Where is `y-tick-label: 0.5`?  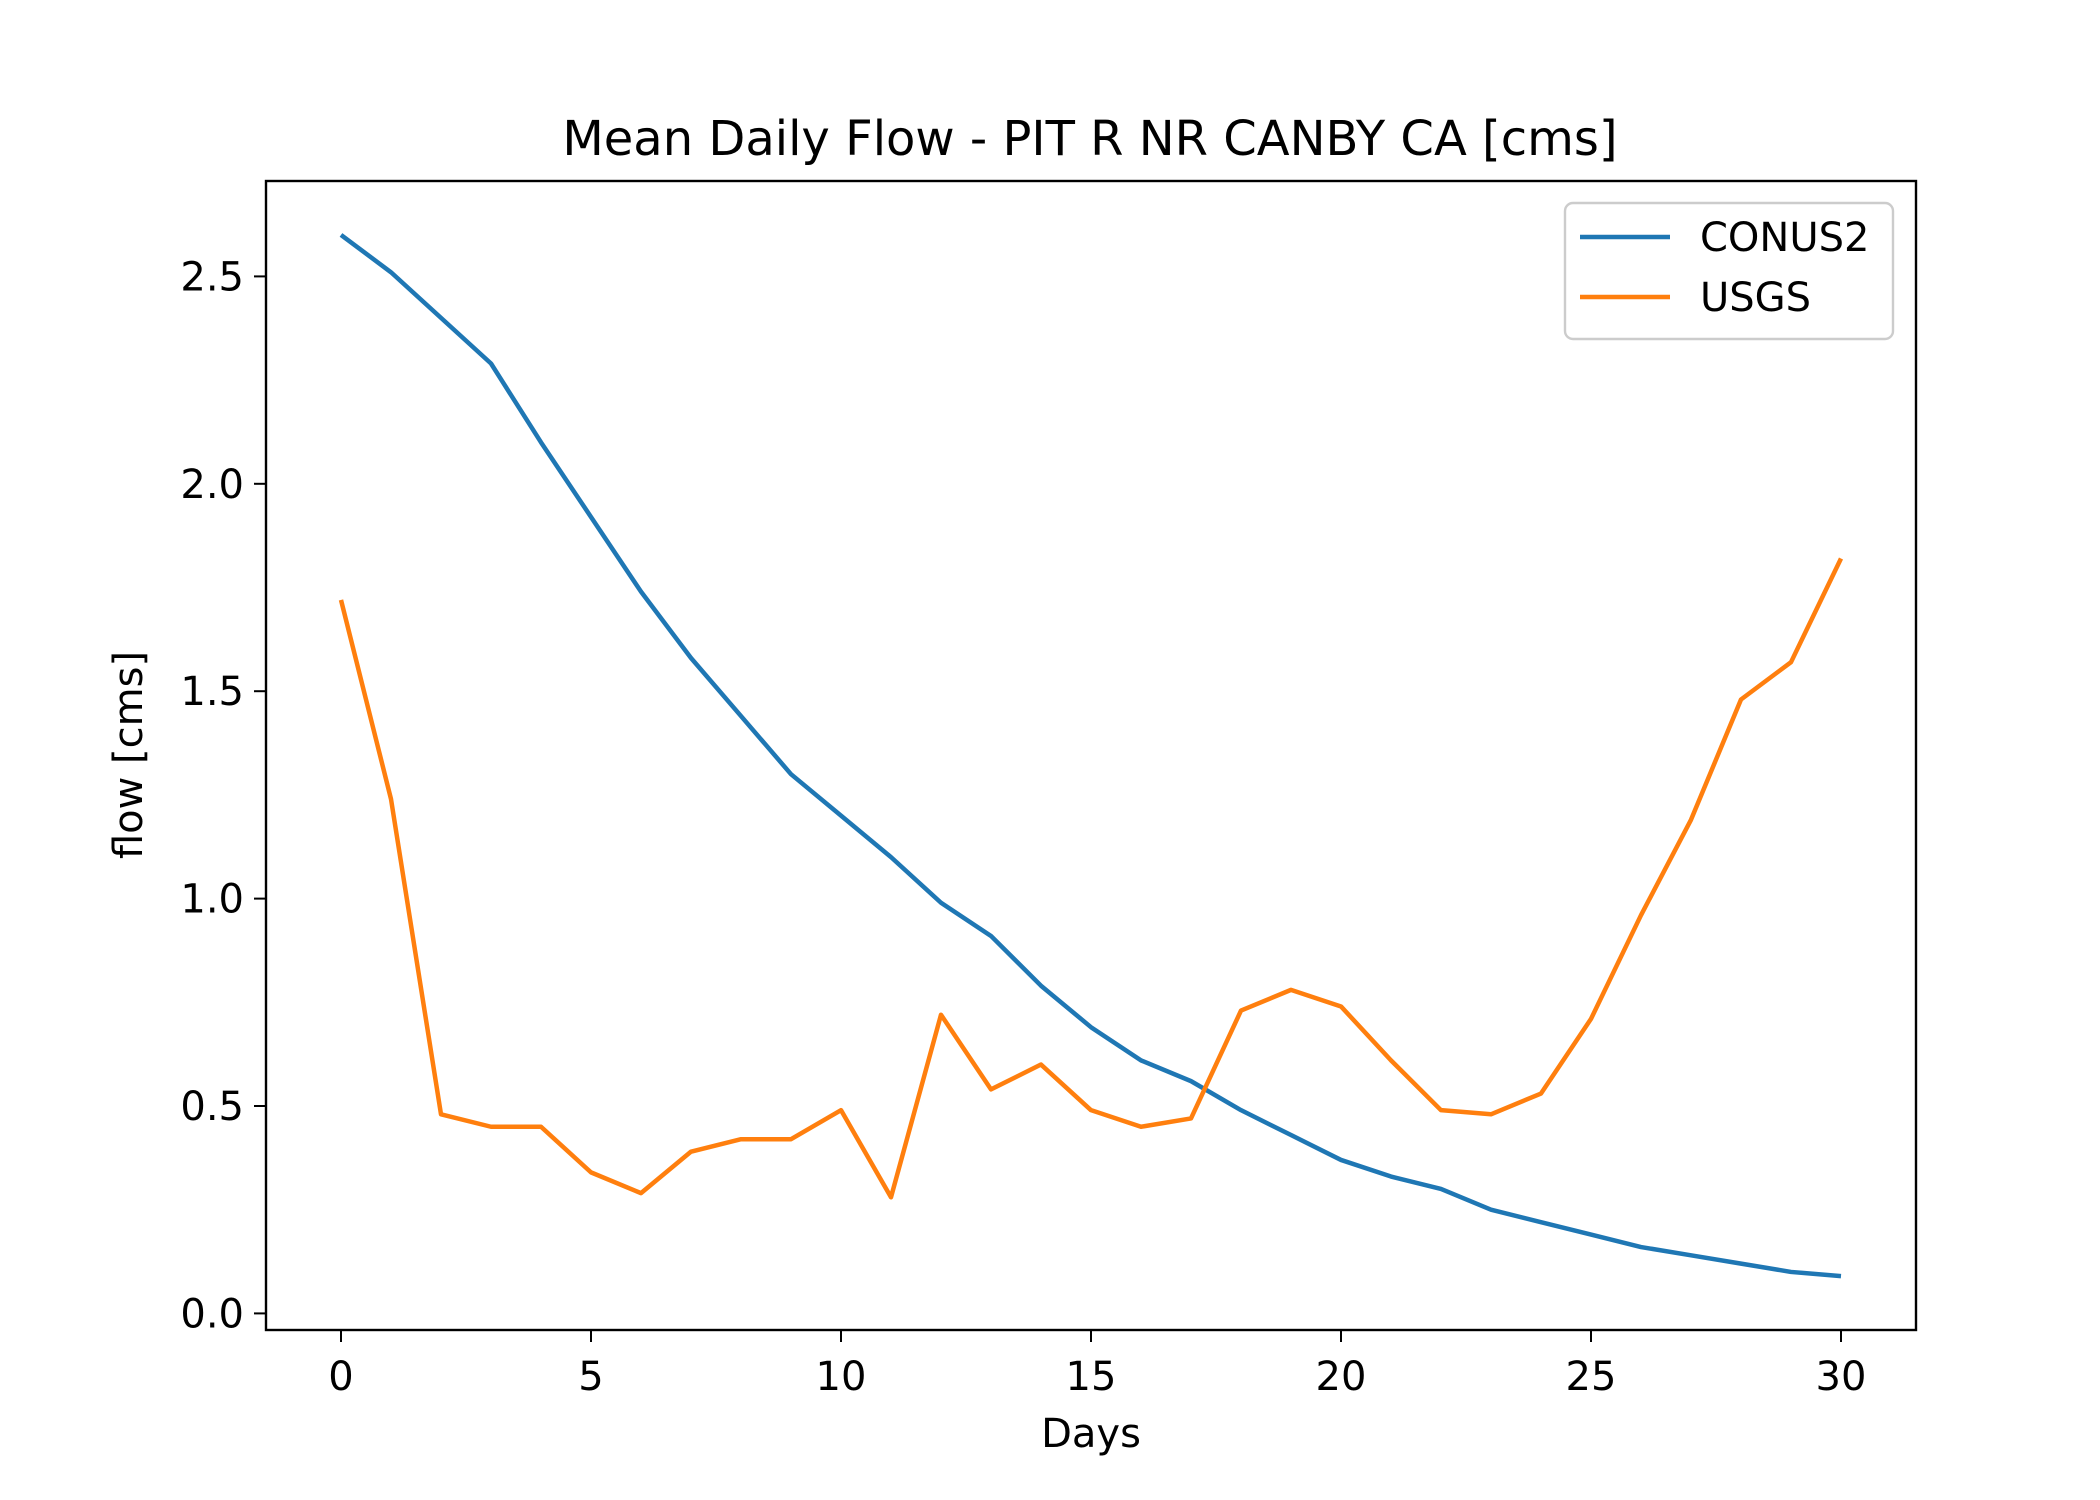
y-tick-label: 0.5 is located at coordinates (212, 1107).